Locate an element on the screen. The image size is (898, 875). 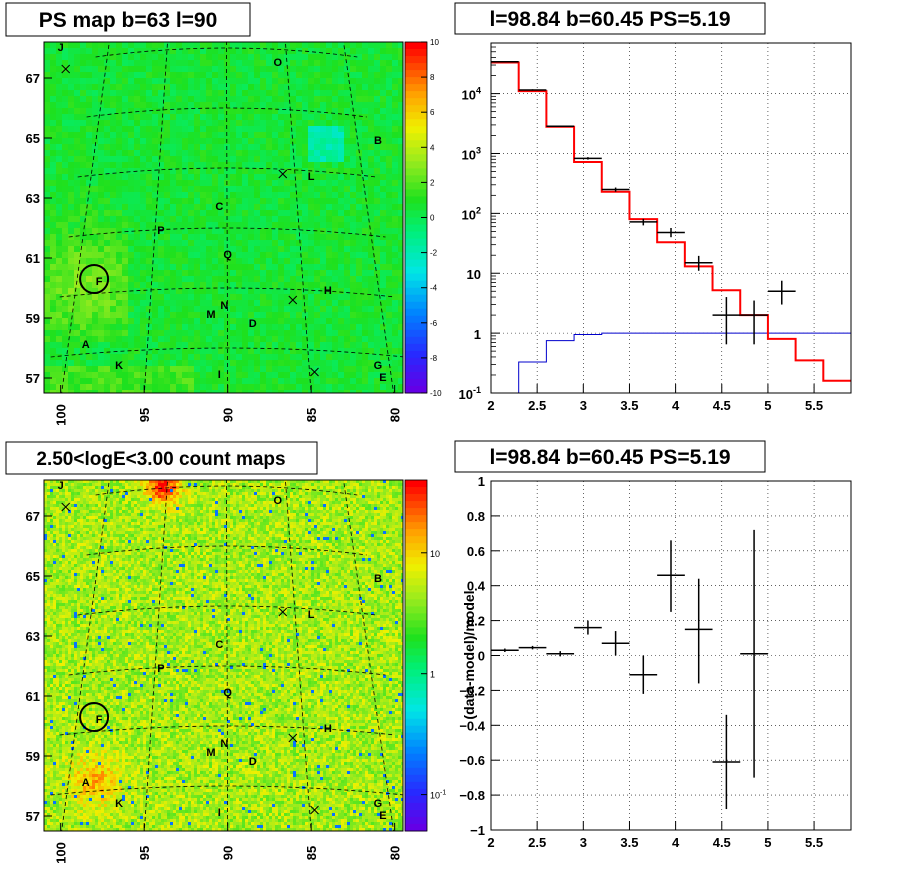
colorbar-segment is located at coordinates (416, 88).